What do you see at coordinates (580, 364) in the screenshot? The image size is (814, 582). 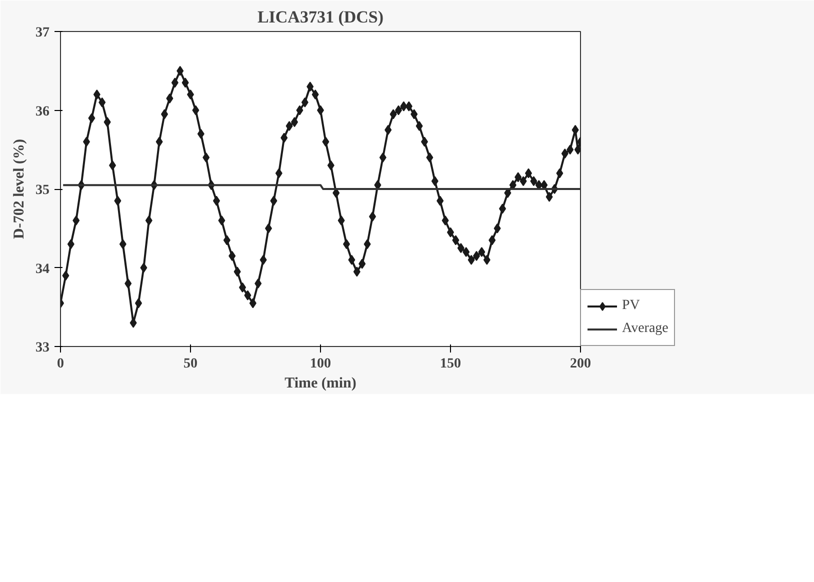 I see `x-tick-label: 200` at bounding box center [580, 364].